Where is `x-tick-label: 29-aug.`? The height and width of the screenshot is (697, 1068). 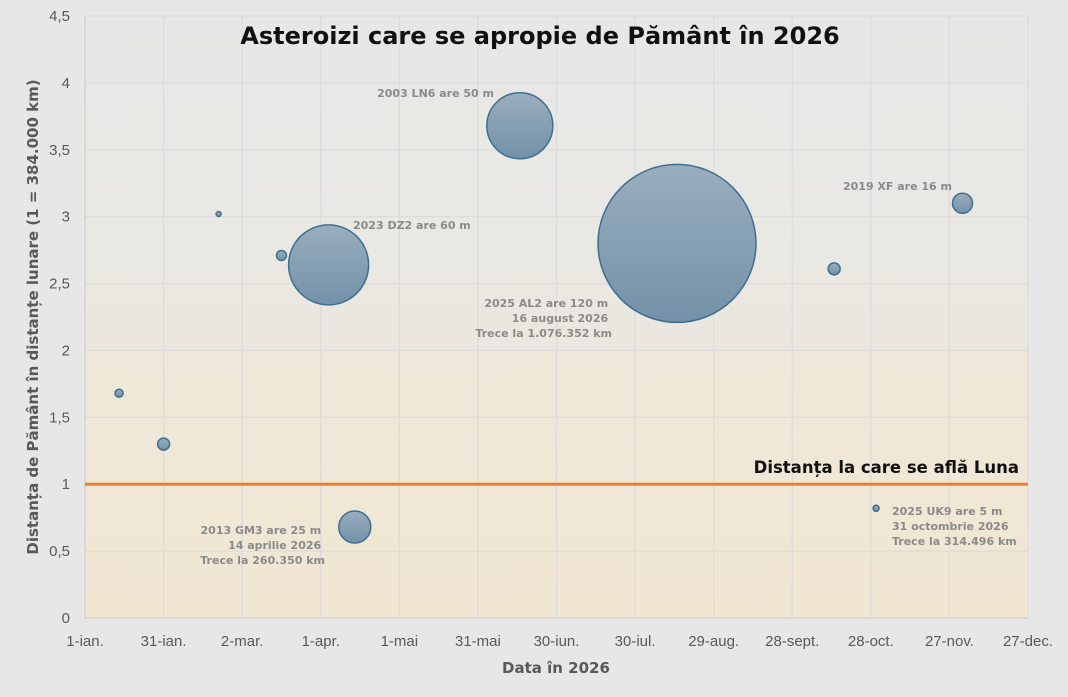
x-tick-label: 29-aug. is located at coordinates (713, 641).